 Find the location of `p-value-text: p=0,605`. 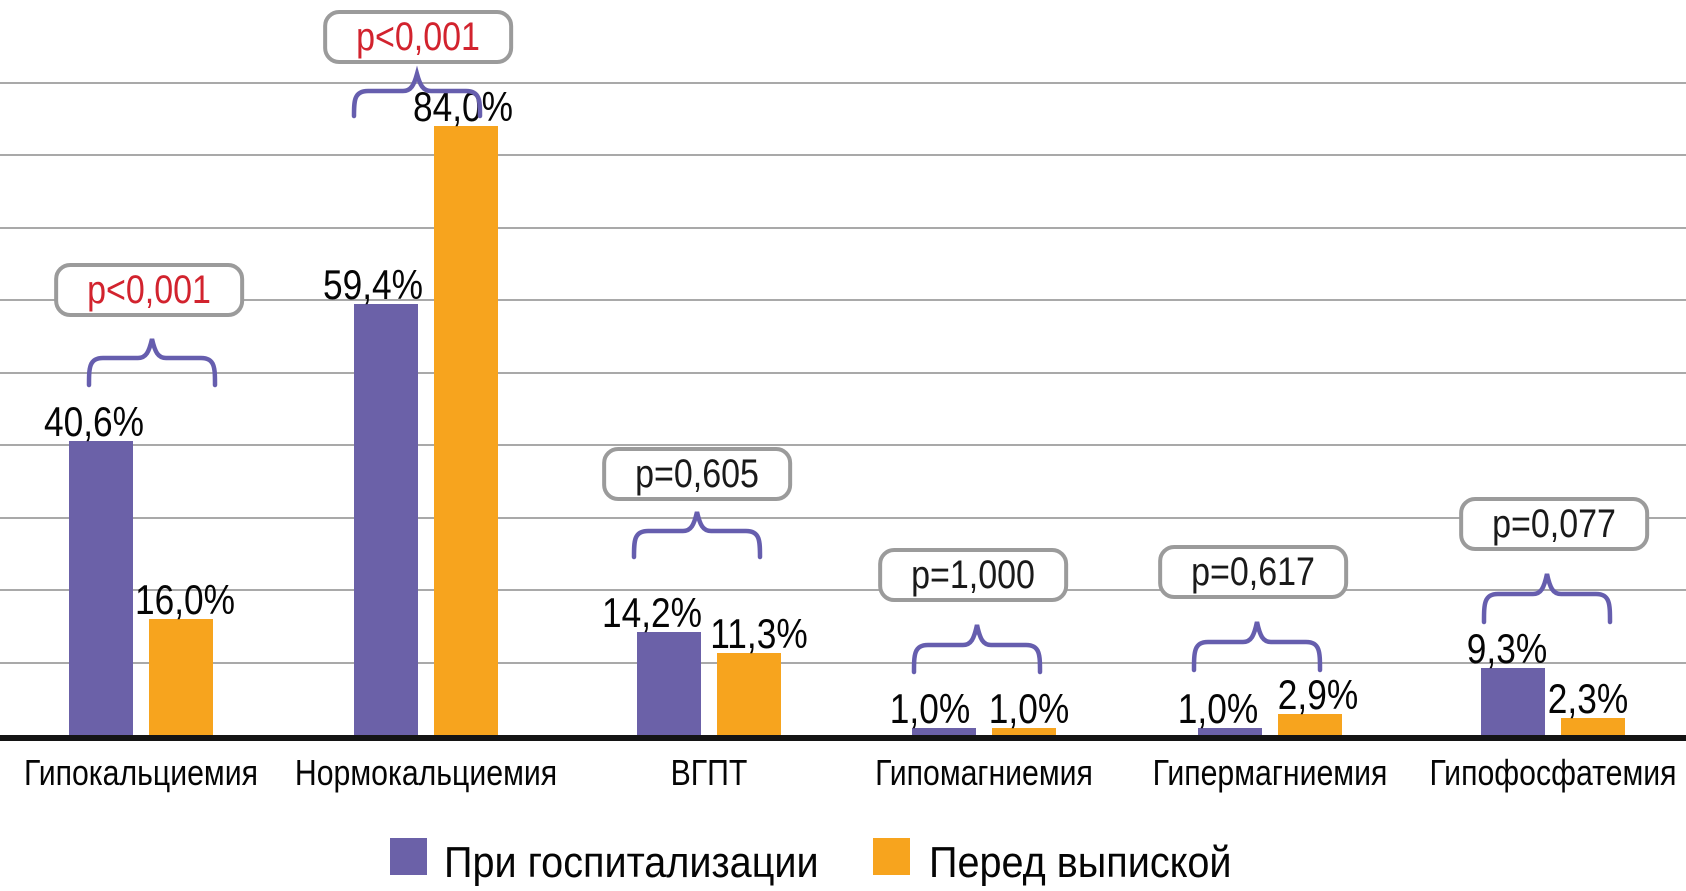

p-value-text: p=0,605 is located at coordinates (697, 474).